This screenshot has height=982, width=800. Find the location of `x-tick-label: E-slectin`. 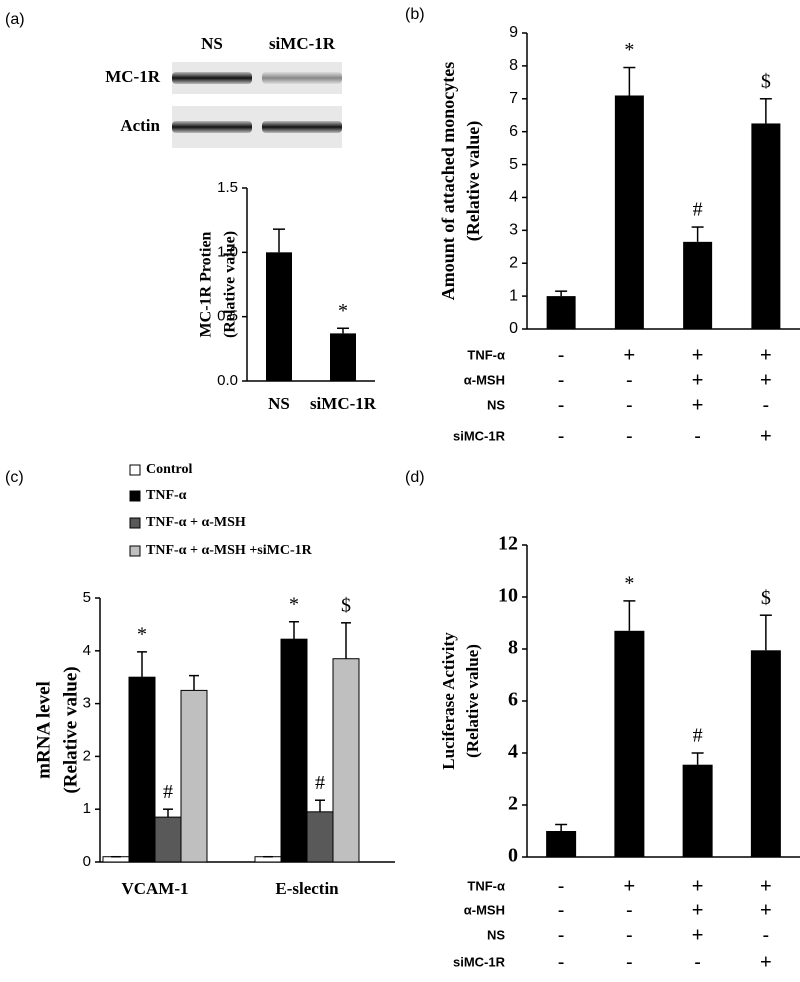

x-tick-label: E-slectin is located at coordinates (307, 888).